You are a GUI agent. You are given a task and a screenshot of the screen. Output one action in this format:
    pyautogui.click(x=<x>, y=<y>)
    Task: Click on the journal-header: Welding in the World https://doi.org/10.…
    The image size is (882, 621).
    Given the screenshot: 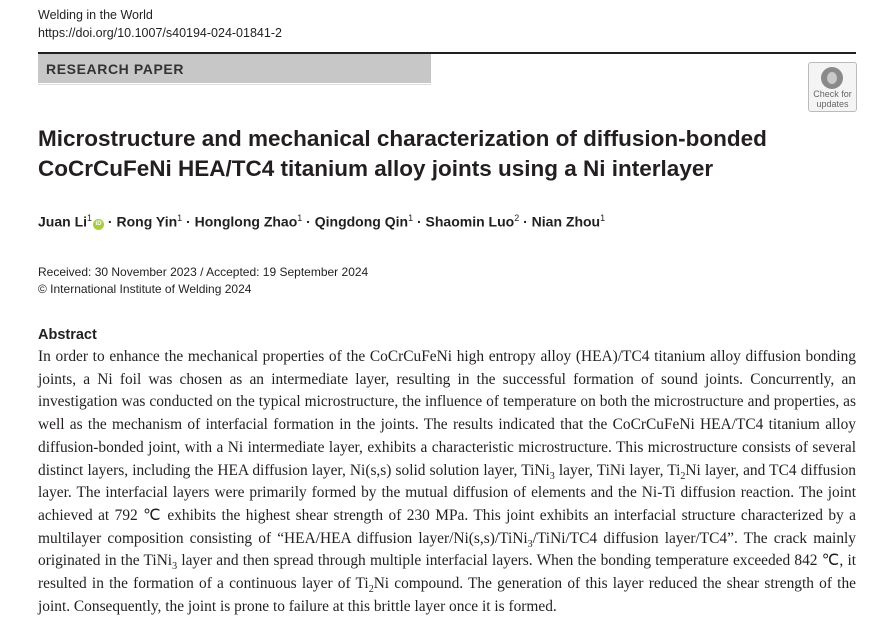 What is the action you would take?
    pyautogui.click(x=160, y=24)
    